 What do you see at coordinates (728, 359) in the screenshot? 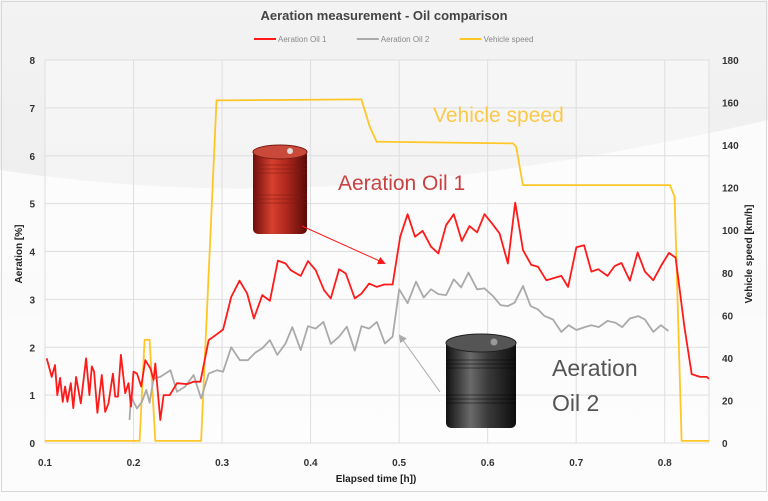
I see `y2-tick-label: 40` at bounding box center [728, 359].